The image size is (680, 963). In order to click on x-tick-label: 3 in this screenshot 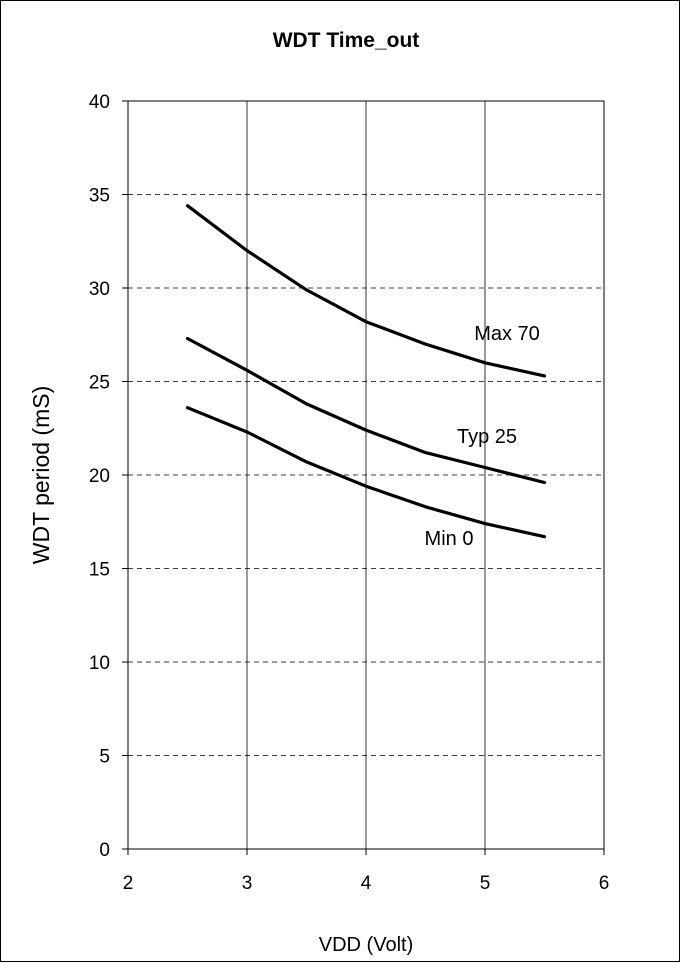, I will do `click(247, 883)`.